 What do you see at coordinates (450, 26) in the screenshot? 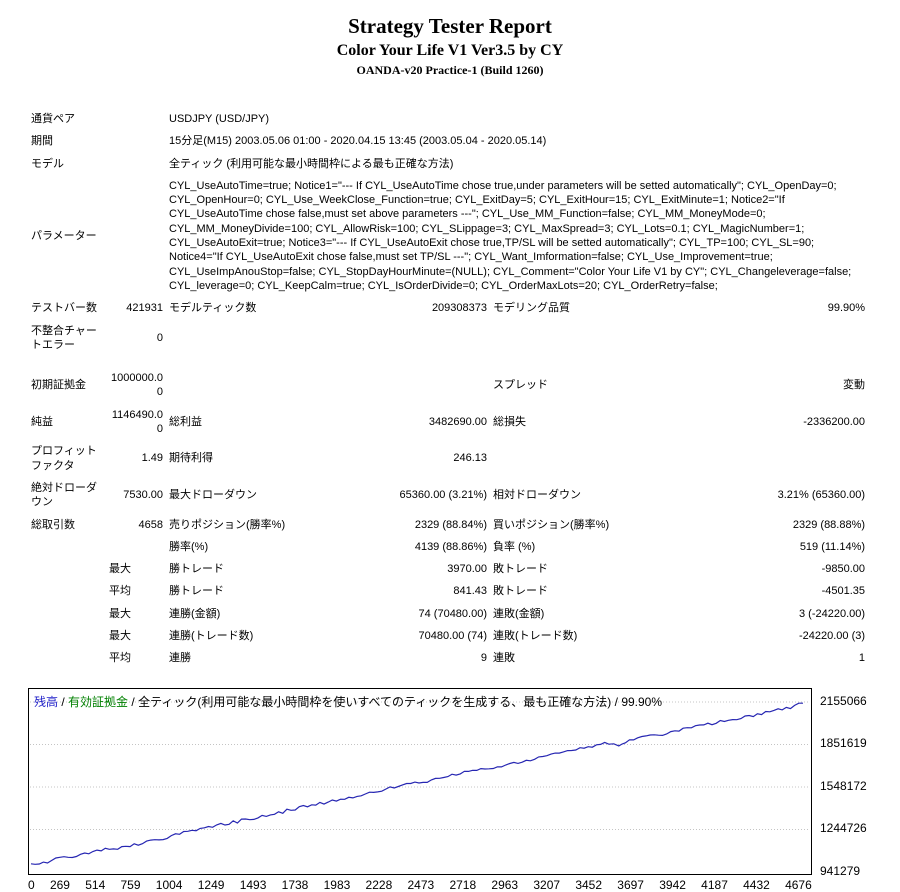
I see `page-title: Strategy Tester Report` at bounding box center [450, 26].